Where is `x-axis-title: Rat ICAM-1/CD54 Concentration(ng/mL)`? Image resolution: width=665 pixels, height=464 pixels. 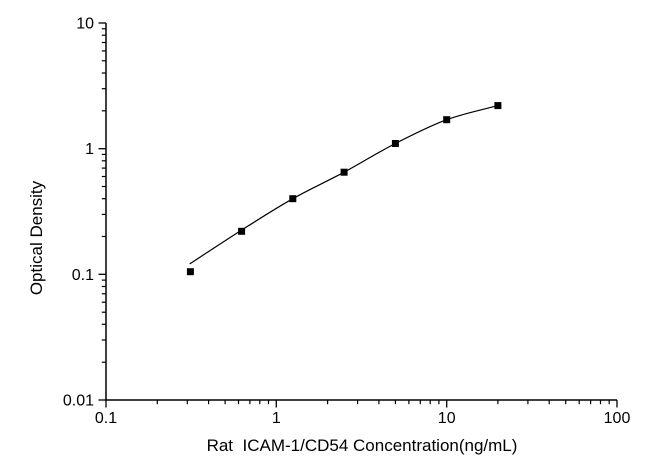
x-axis-title: Rat ICAM-1/CD54 Concentration(ng/mL) is located at coordinates (362, 445).